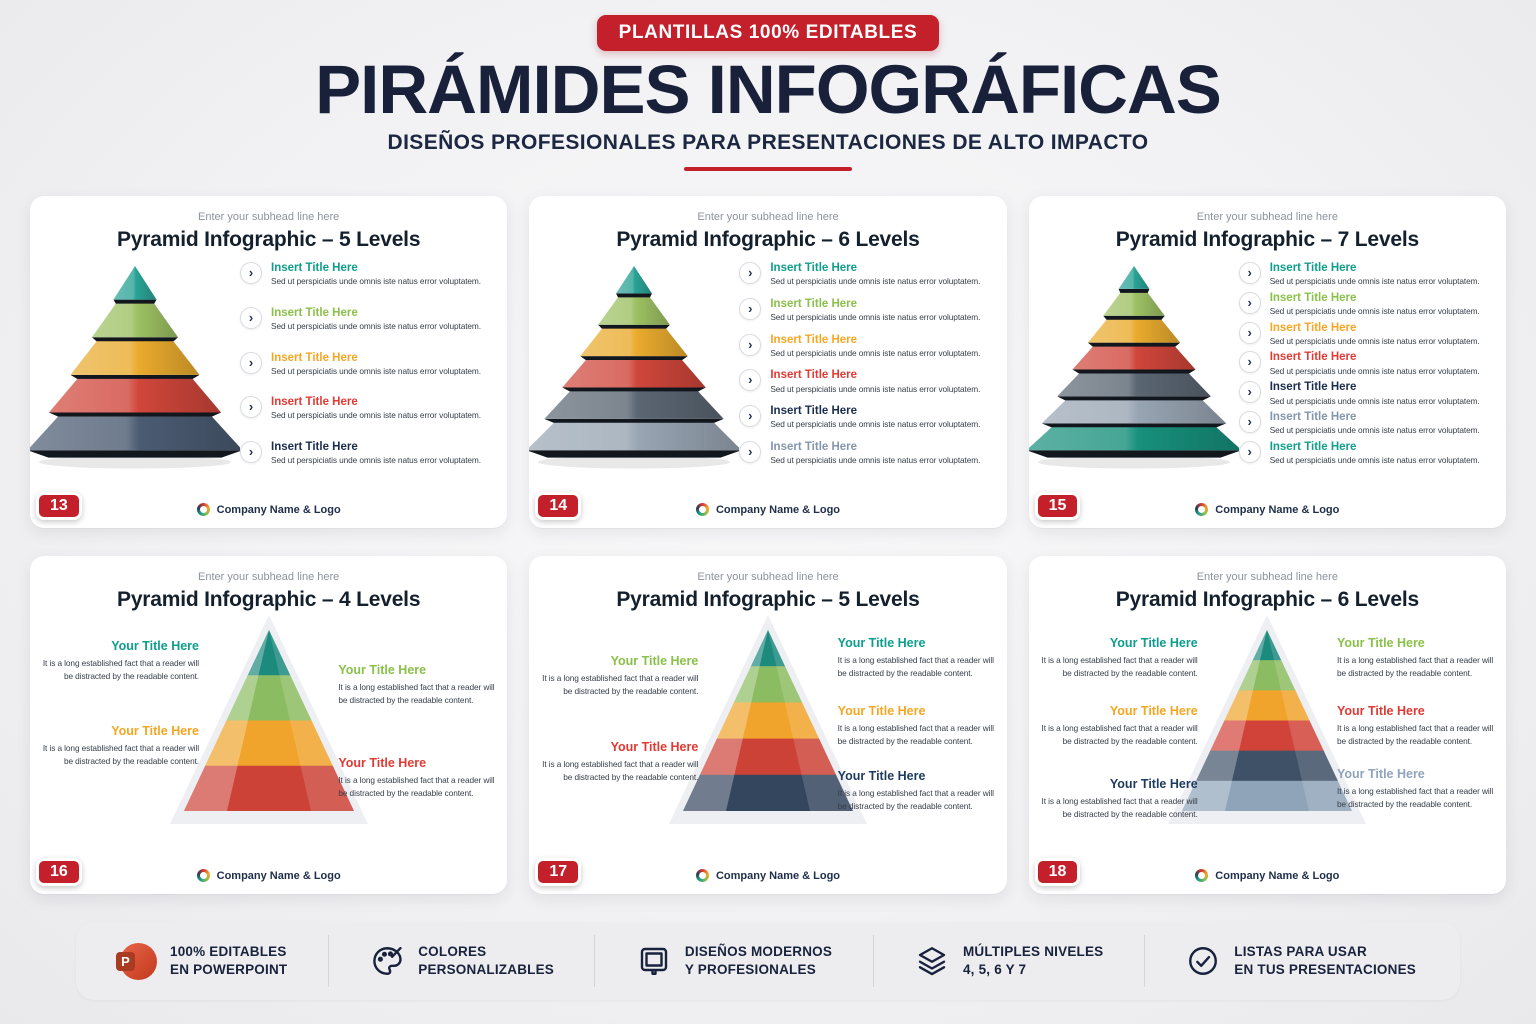 The width and height of the screenshot is (1536, 1024). Describe the element at coordinates (202, 961) in the screenshot. I see `feature-powerpoint: P 100% EDITABLES EN POWERPOINT` at that location.